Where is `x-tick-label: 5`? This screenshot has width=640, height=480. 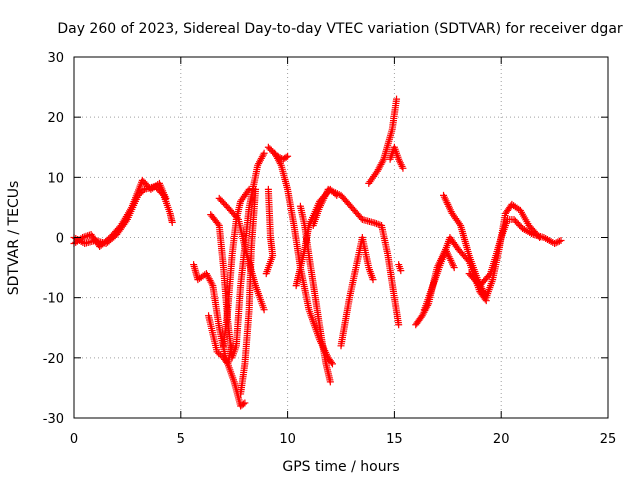 x-tick-label: 5 is located at coordinates (181, 439).